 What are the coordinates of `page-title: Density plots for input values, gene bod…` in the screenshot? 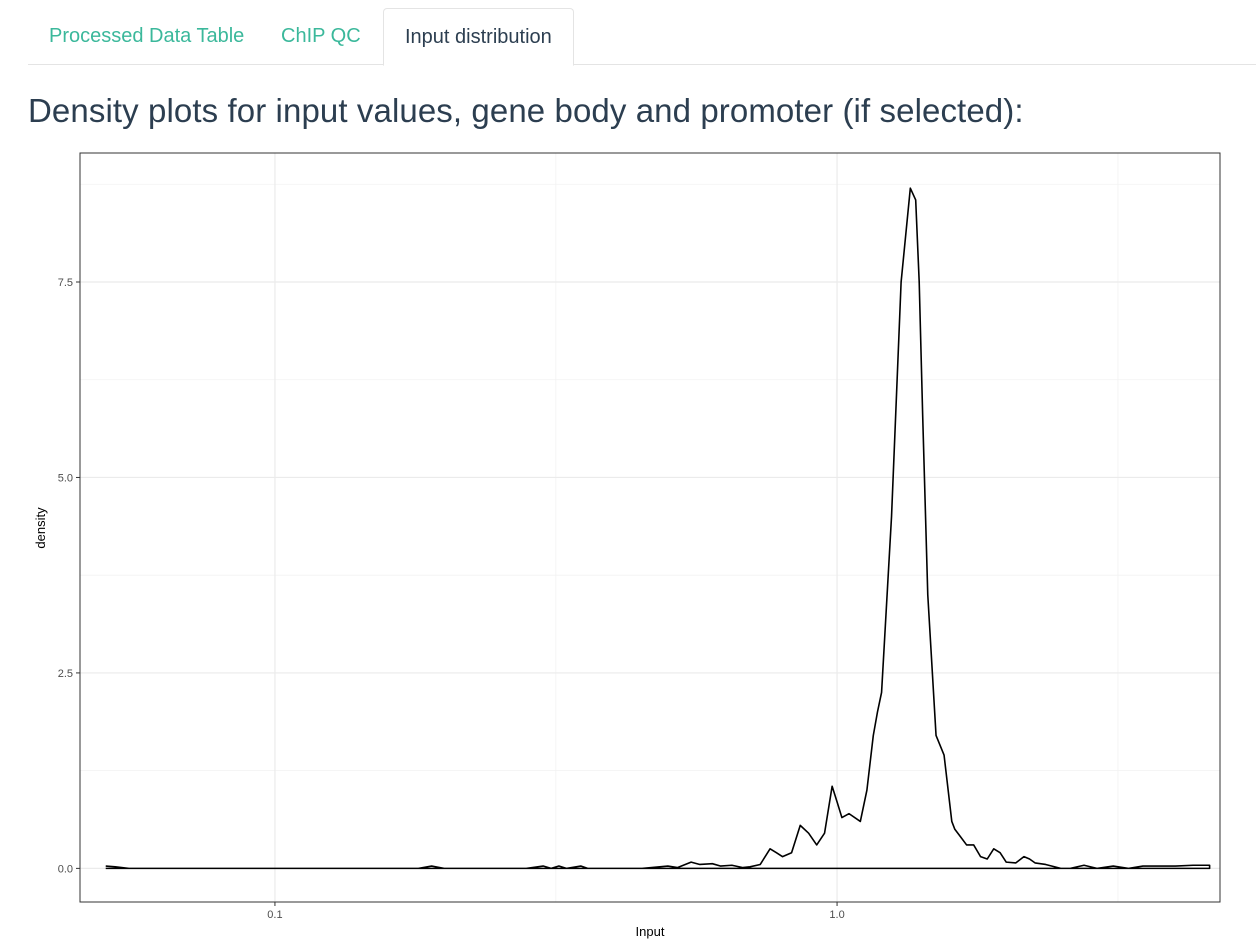 It's located at (526, 110).